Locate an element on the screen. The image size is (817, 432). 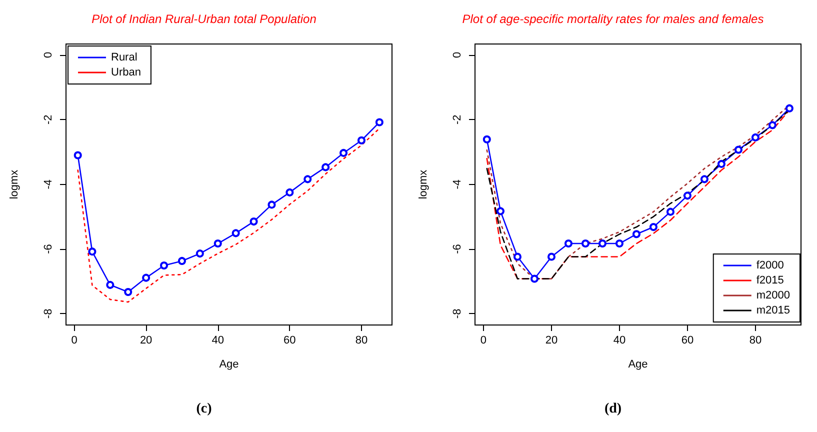
legend-label: m2015 is located at coordinates (773, 310).